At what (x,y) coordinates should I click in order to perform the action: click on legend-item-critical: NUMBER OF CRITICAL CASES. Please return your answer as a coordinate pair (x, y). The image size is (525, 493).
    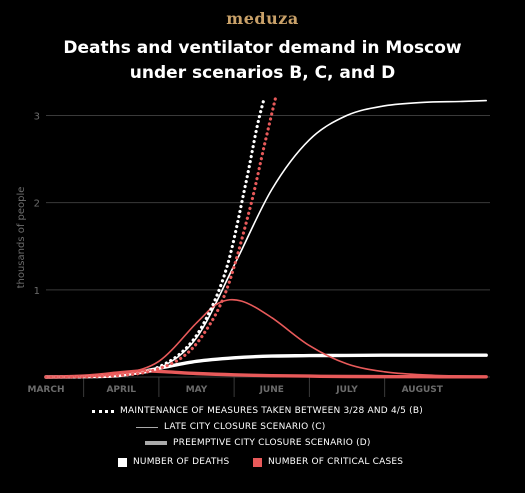
    Looking at the image, I should click on (328, 462).